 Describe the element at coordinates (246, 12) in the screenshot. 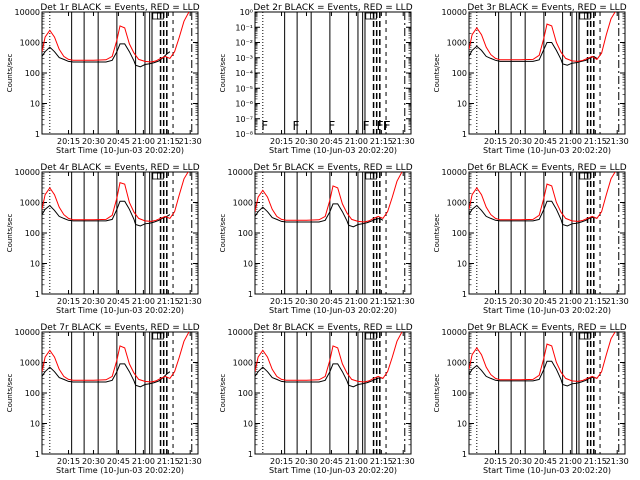

I see `y-tick-label: 10⁰` at that location.